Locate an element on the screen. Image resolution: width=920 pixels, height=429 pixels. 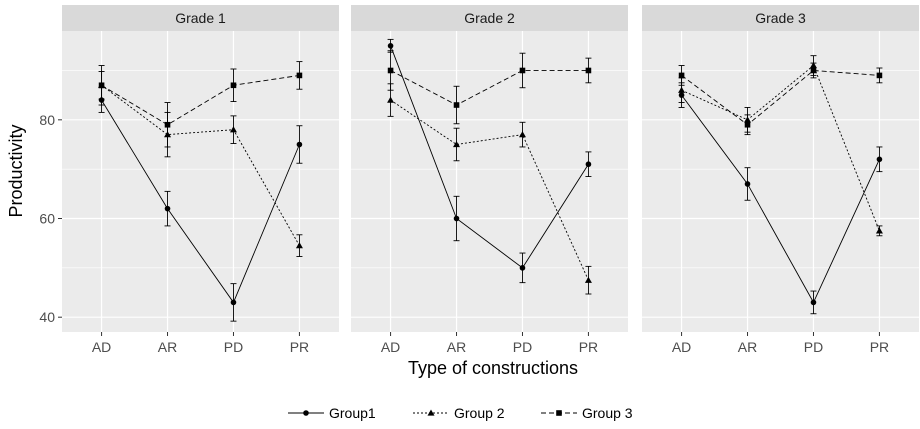
y-tick-label: 40 is located at coordinates (47, 317).